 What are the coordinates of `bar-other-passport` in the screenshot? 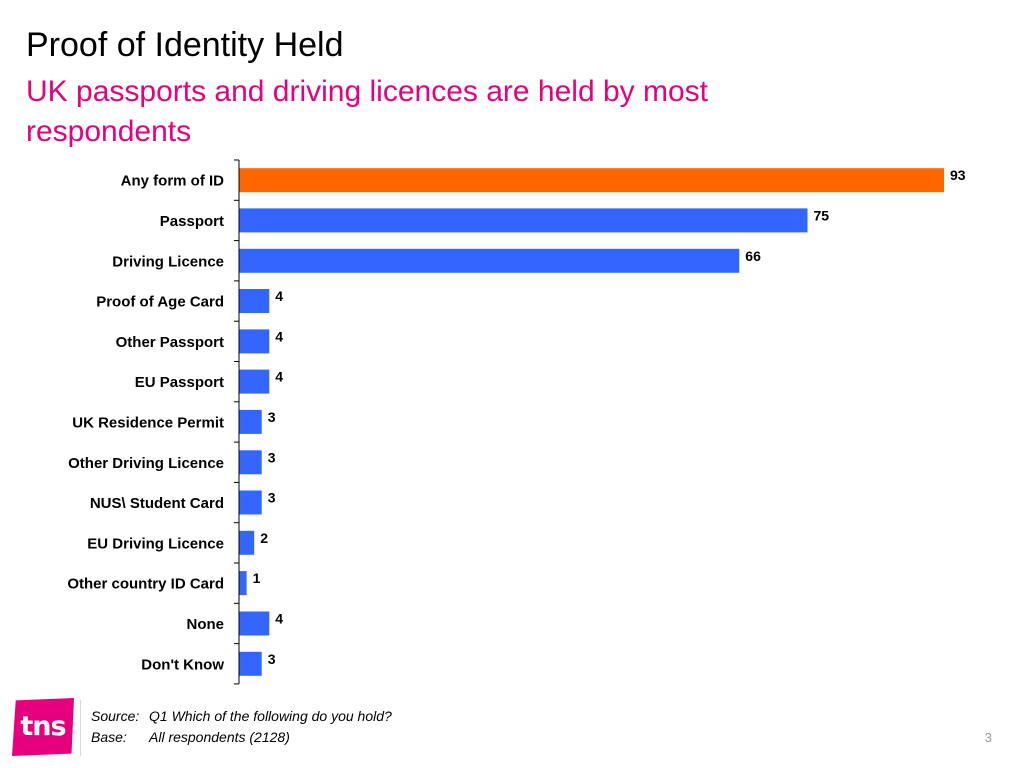 It's located at (254, 341).